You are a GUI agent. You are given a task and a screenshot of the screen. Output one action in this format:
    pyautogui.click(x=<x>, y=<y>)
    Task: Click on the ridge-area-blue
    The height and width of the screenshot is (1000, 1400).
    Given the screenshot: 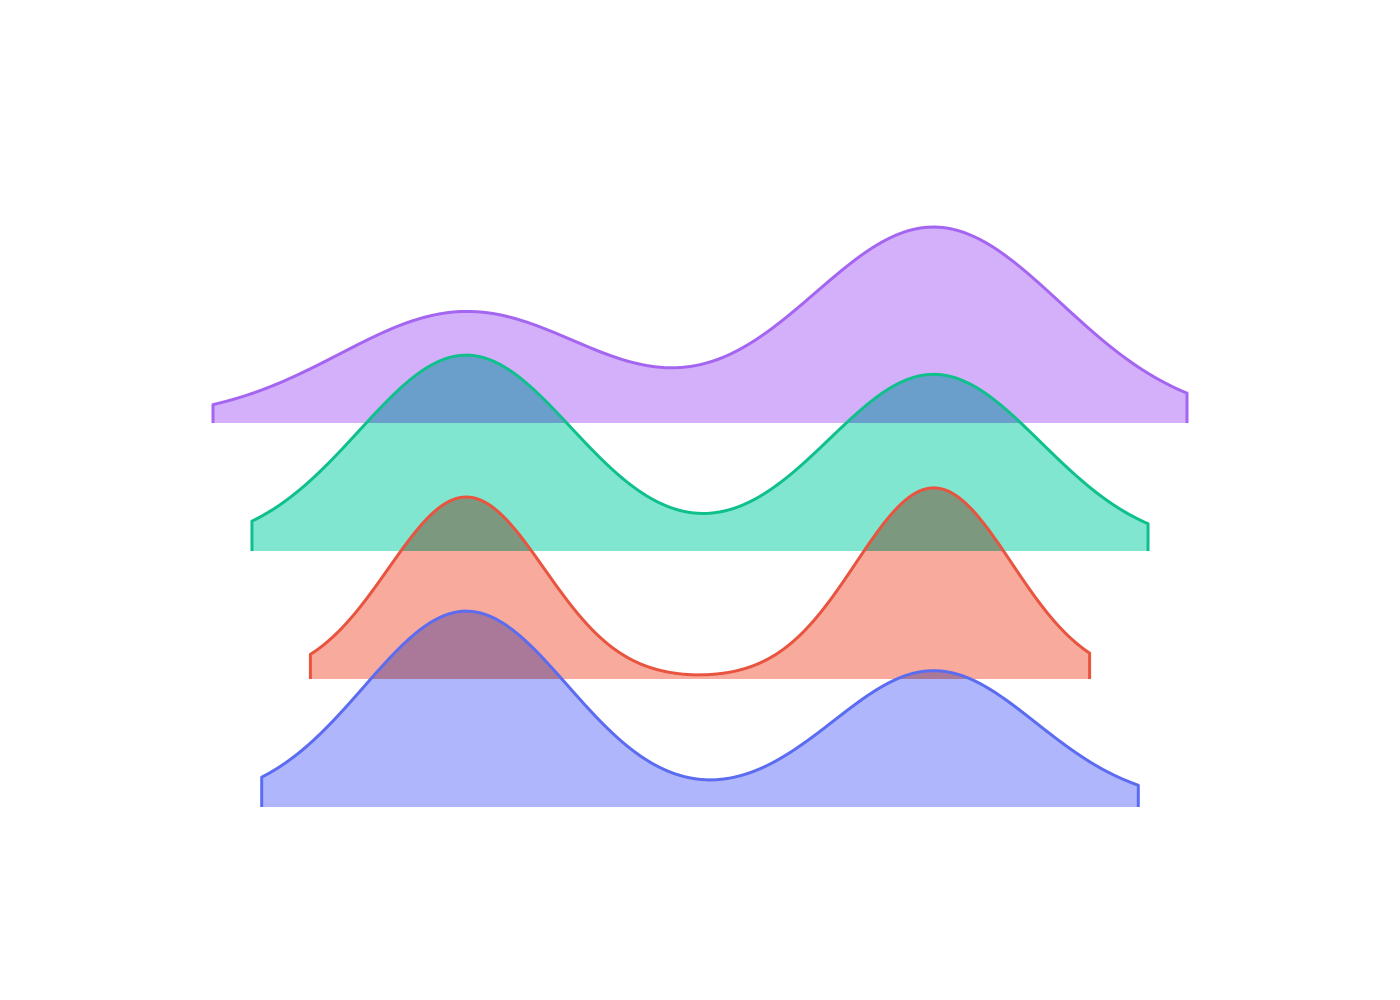 What is the action you would take?
    pyautogui.click(x=700, y=709)
    